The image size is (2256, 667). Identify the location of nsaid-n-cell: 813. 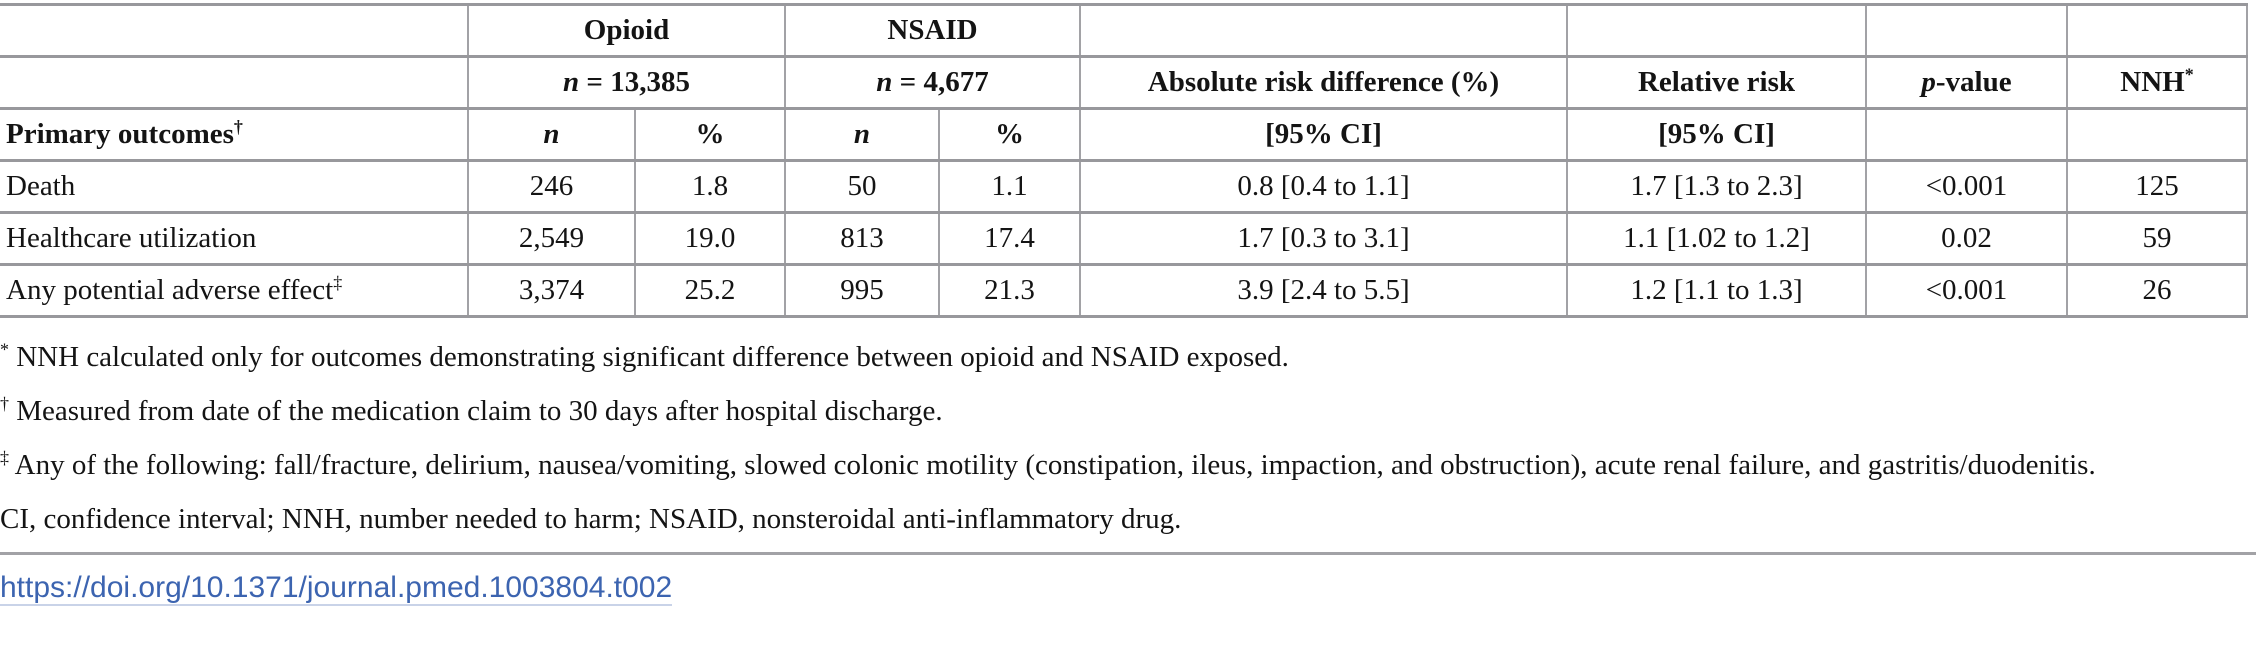
(862, 238).